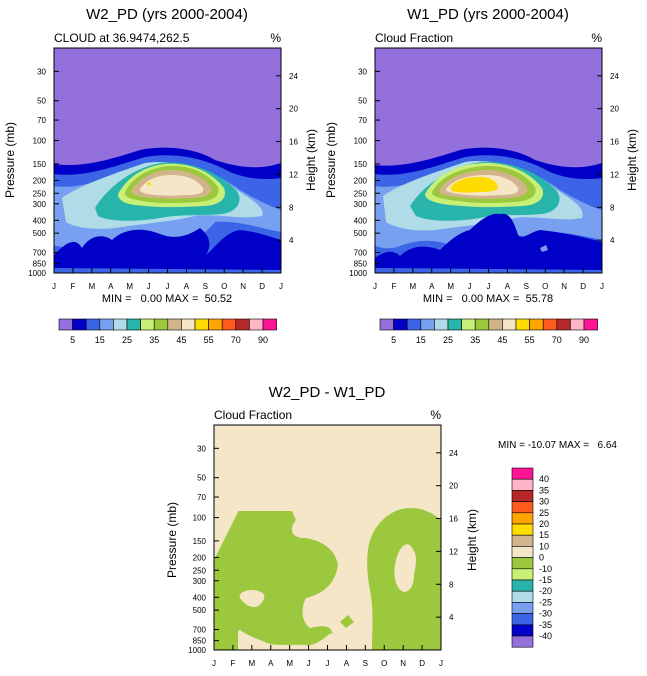  What do you see at coordinates (209, 340) in the screenshot?
I see `colorbar-label: 55` at bounding box center [209, 340].